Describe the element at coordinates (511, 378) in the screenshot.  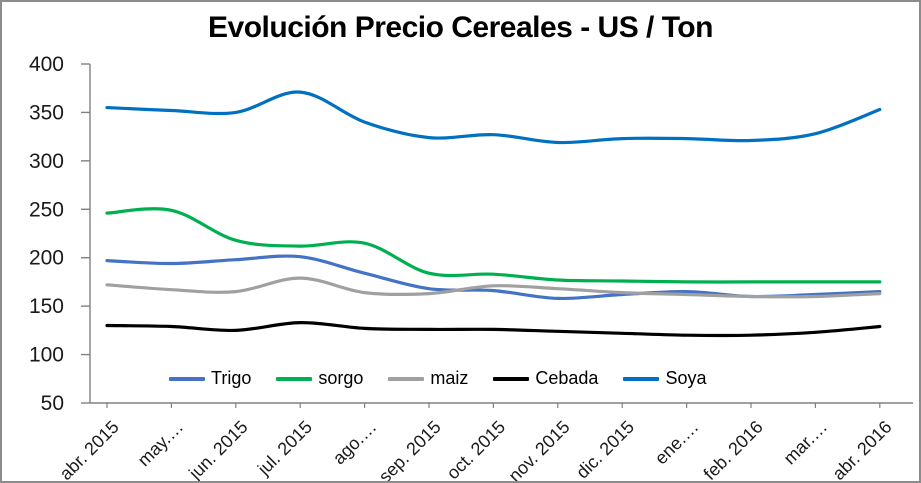
I see `legend-swatch-cebada` at that location.